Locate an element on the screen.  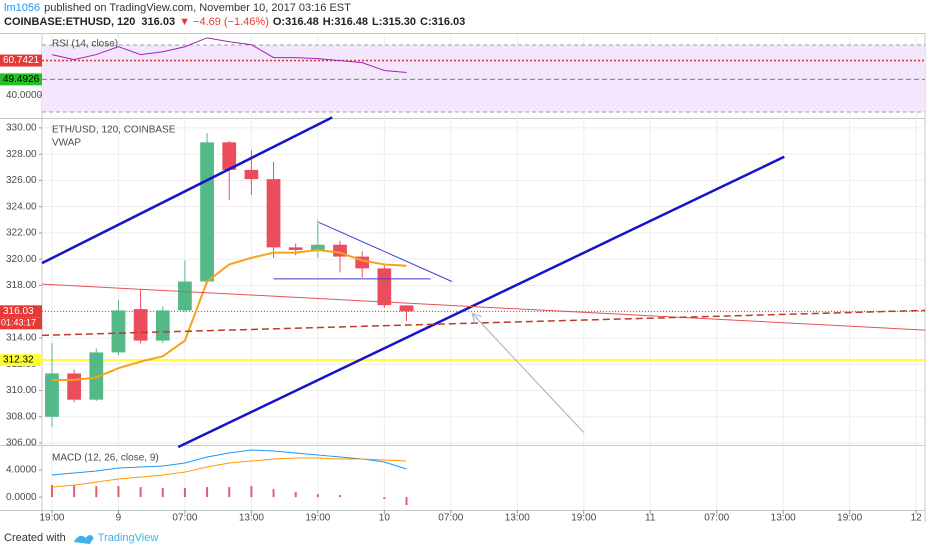
price-label: 312.32 is located at coordinates (18, 360).